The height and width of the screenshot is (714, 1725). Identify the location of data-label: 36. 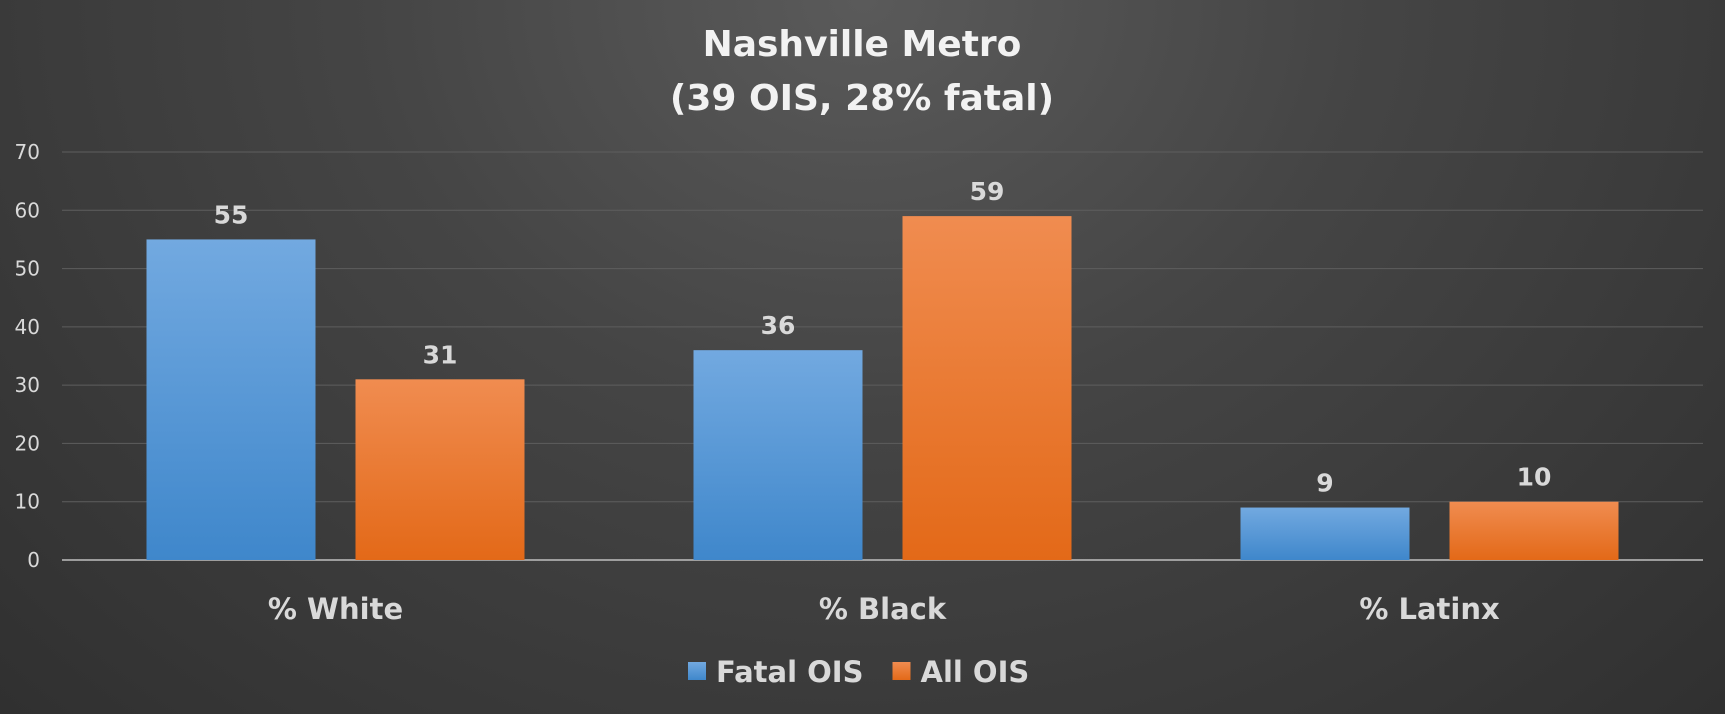
(778, 325).